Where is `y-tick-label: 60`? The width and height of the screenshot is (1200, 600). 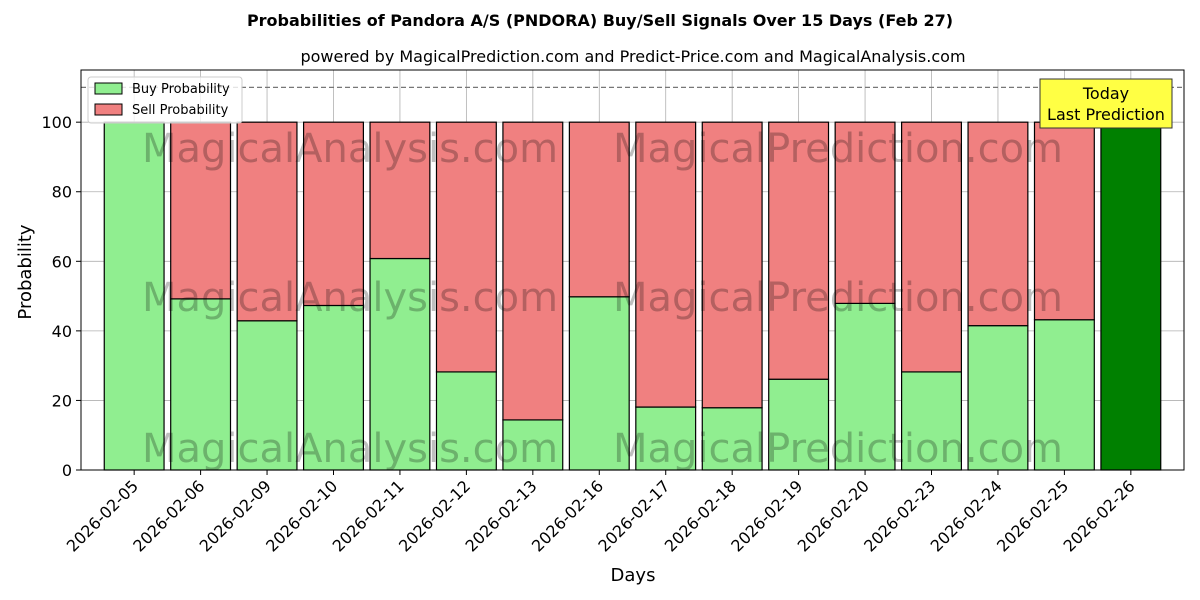 y-tick-label: 60 is located at coordinates (62, 261).